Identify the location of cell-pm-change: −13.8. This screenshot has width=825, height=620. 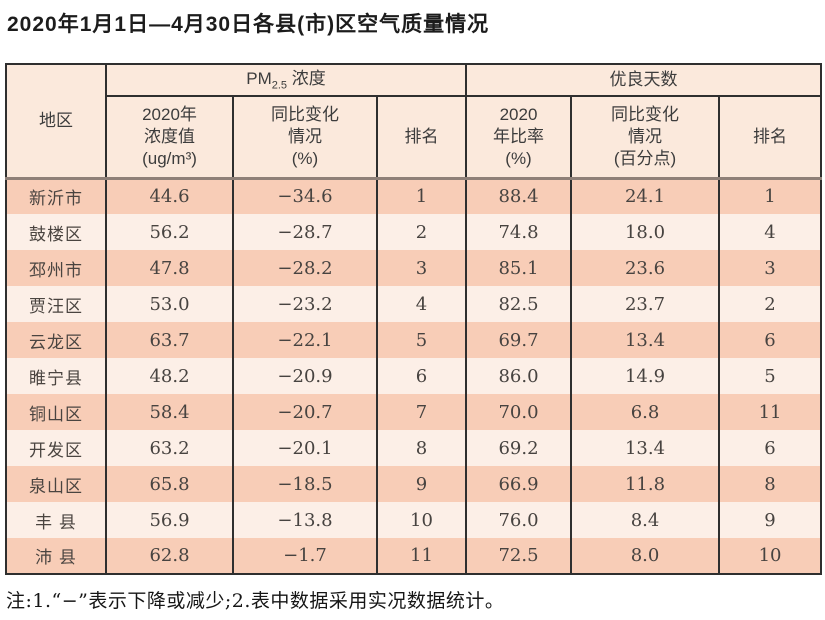
(305, 520).